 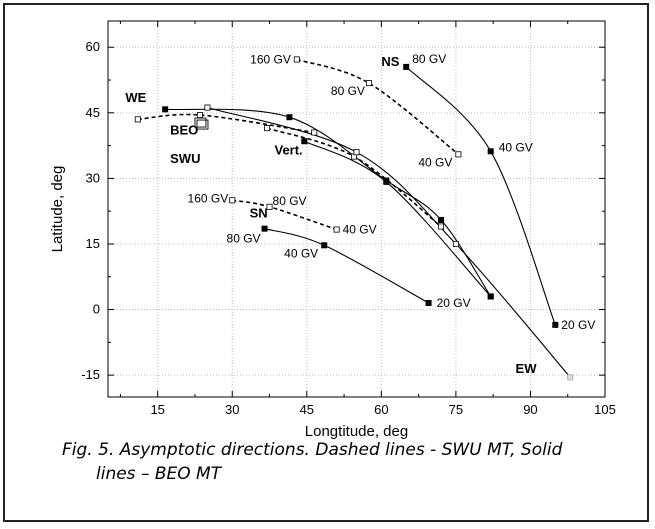 What do you see at coordinates (381, 409) in the screenshot?
I see `x-tick-label: 60` at bounding box center [381, 409].